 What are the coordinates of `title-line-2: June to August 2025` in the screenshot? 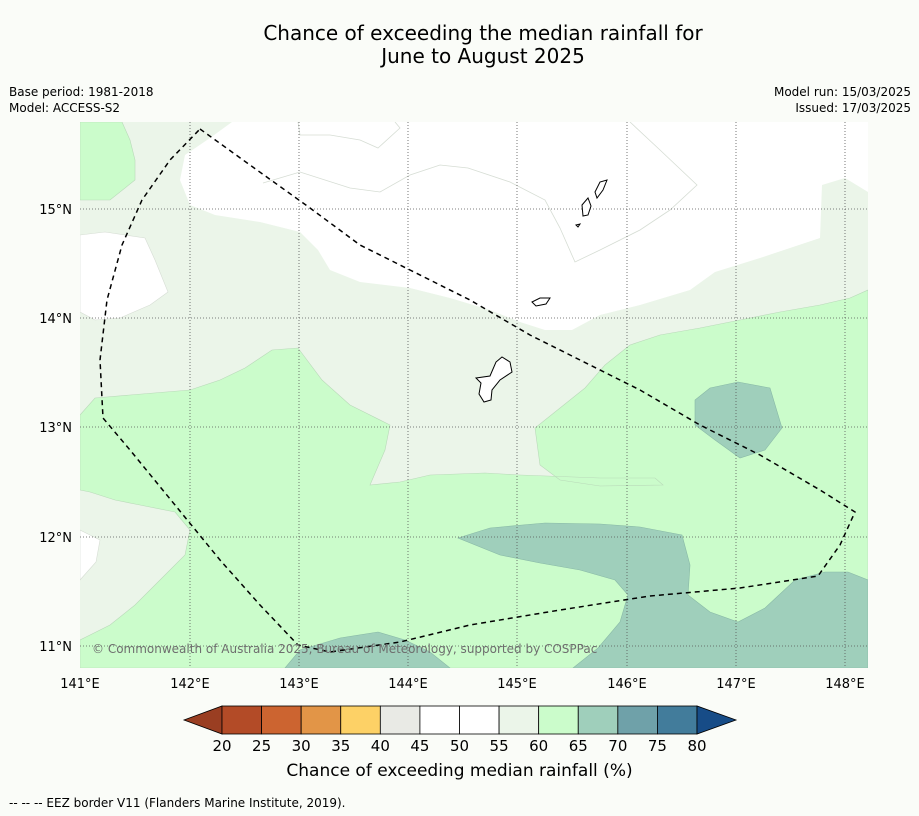 It's located at (483, 56).